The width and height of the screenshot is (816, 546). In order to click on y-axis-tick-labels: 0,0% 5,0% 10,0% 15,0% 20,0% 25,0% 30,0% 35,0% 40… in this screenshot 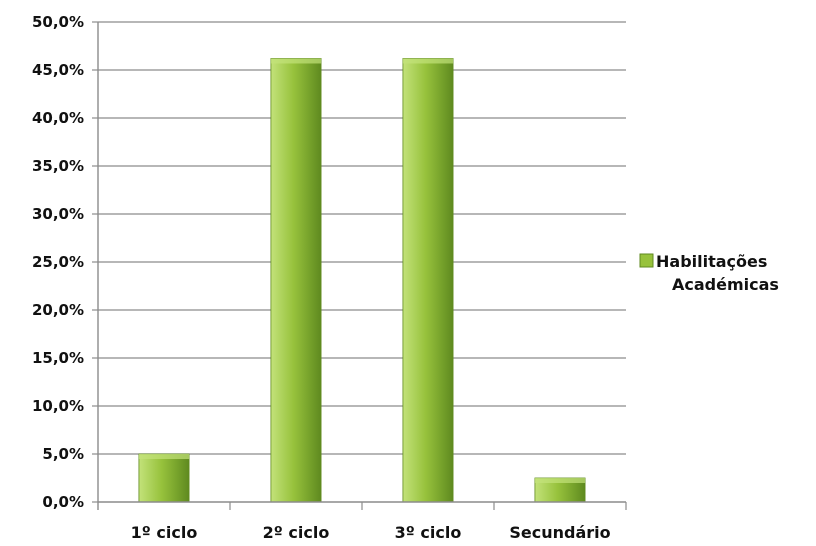, I will do `click(65, 262)`.